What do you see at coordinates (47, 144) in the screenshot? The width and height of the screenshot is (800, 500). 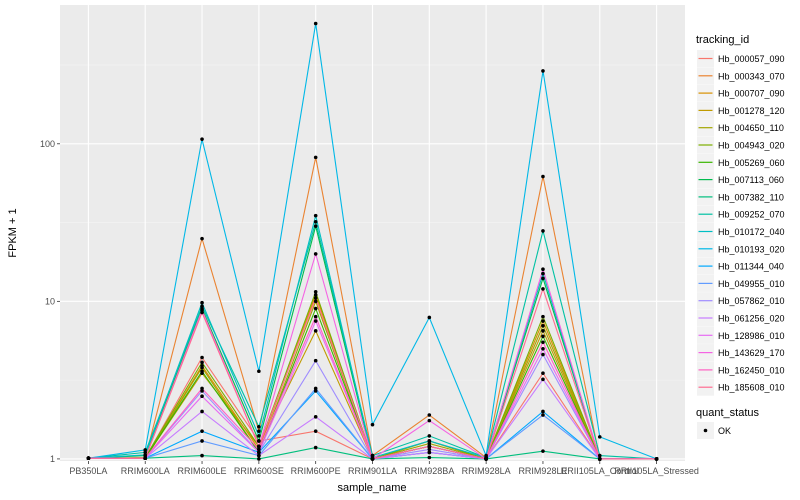 I see `y-tick-label: 100` at bounding box center [47, 144].